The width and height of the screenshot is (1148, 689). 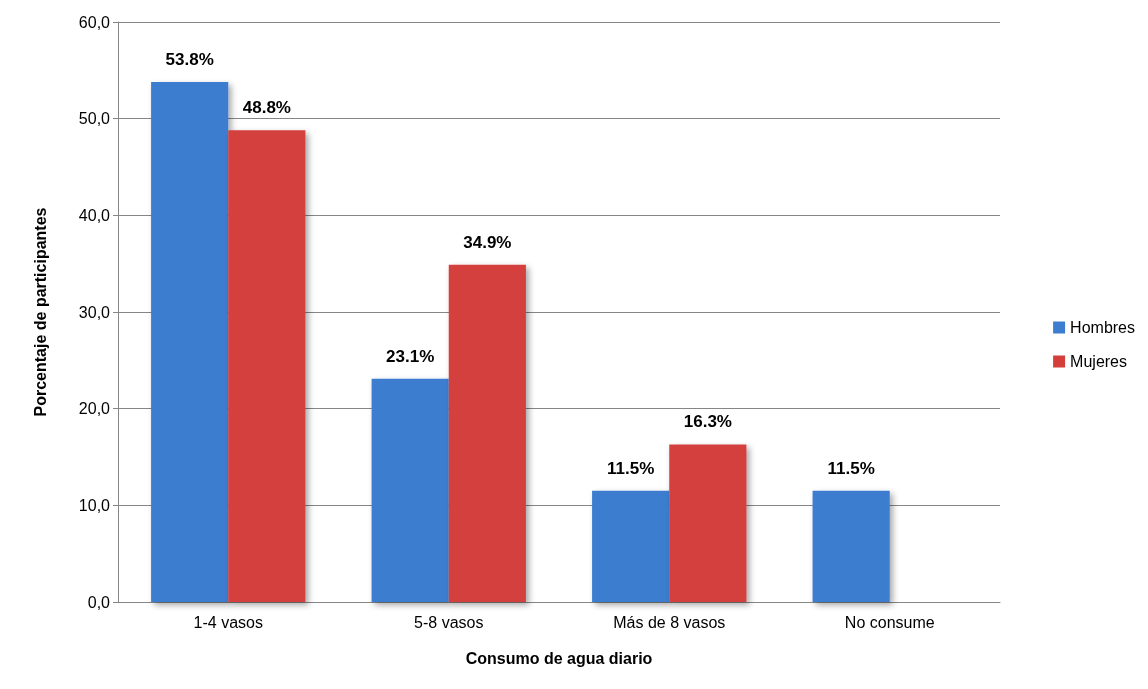 What do you see at coordinates (1102, 327) in the screenshot?
I see `legend-label: Hombres` at bounding box center [1102, 327].